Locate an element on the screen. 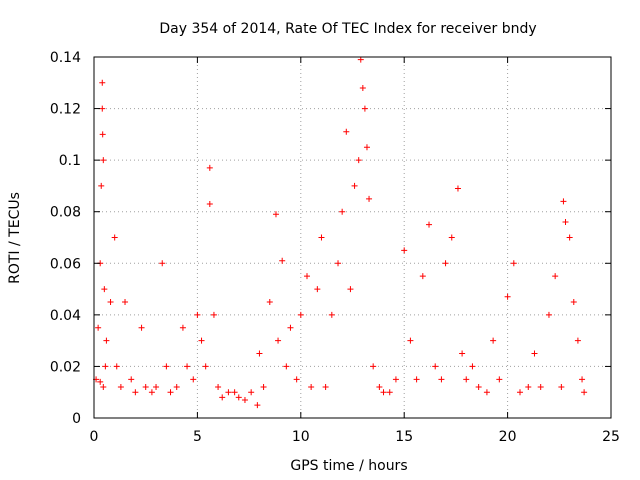 The height and width of the screenshot is (480, 640). x-tick-label: 10 is located at coordinates (301, 437).